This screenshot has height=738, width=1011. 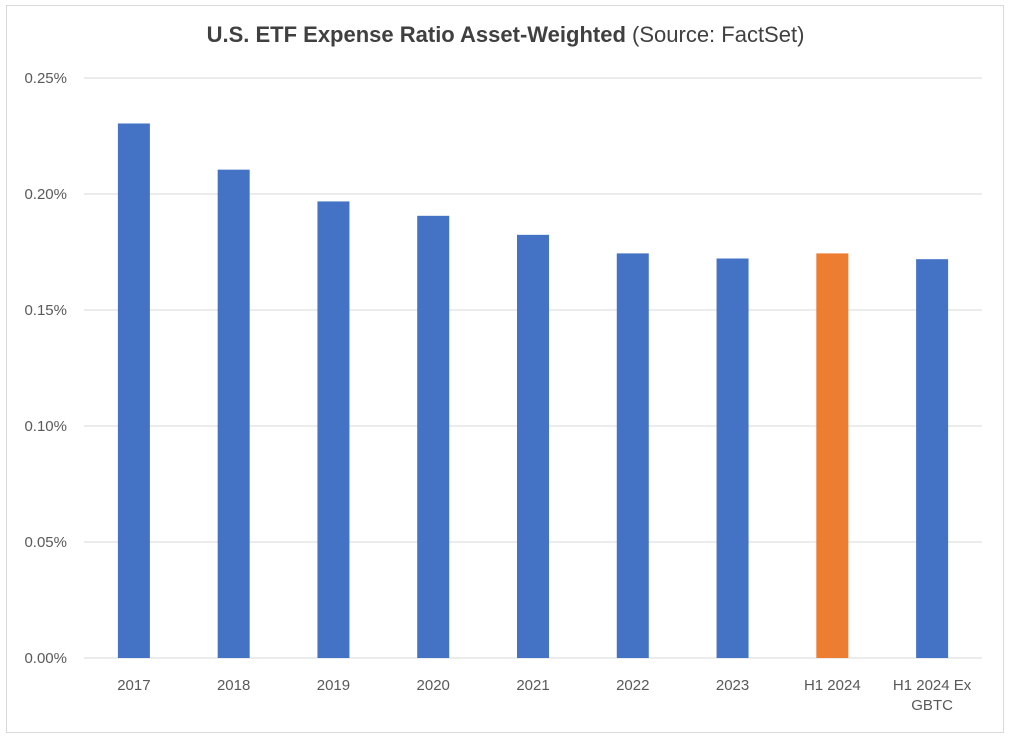 I want to click on x-tick-label: 2023, so click(x=732, y=685).